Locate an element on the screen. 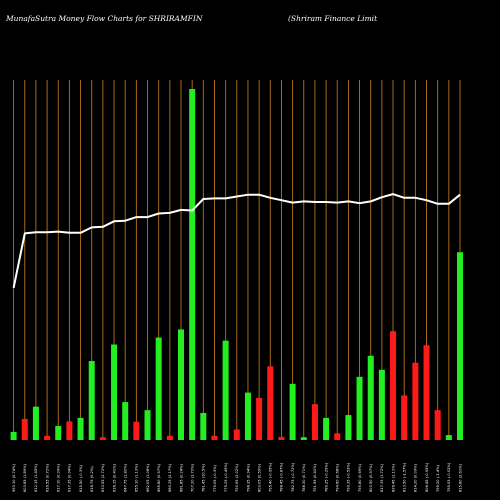 The width and height of the screenshot is (500, 500). x-tick-label: 790.95 (2.02%) is located at coordinates (237, 477).